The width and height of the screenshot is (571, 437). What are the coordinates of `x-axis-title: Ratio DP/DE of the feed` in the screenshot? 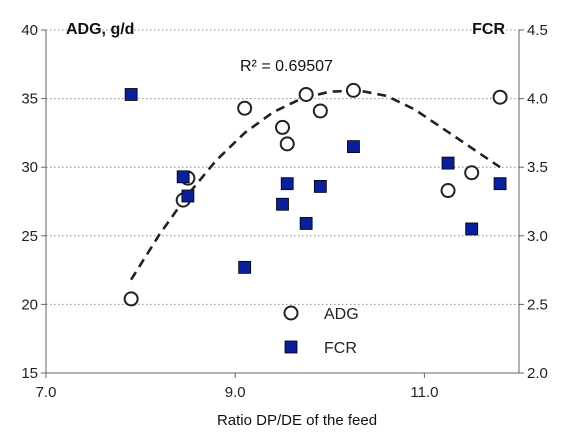 It's located at (297, 420).